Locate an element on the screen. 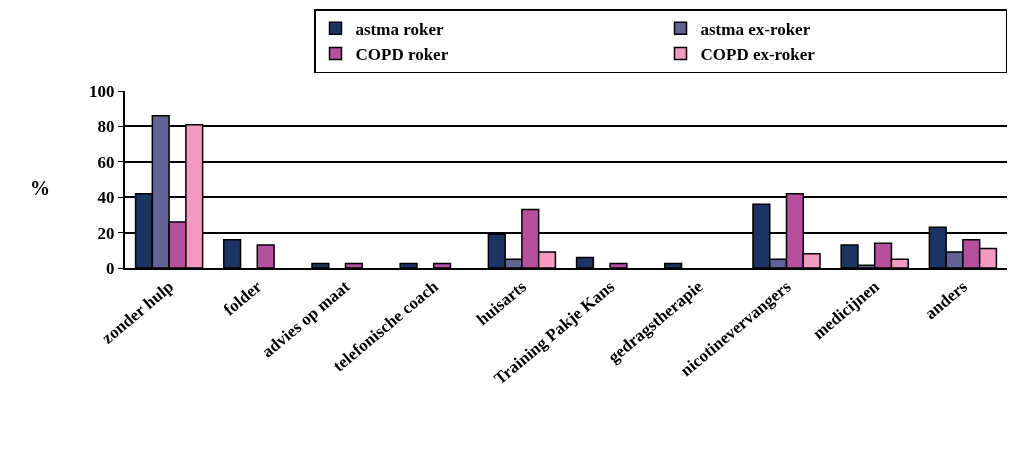 The width and height of the screenshot is (1012, 457). y-tick-label: 40 is located at coordinates (106, 198).